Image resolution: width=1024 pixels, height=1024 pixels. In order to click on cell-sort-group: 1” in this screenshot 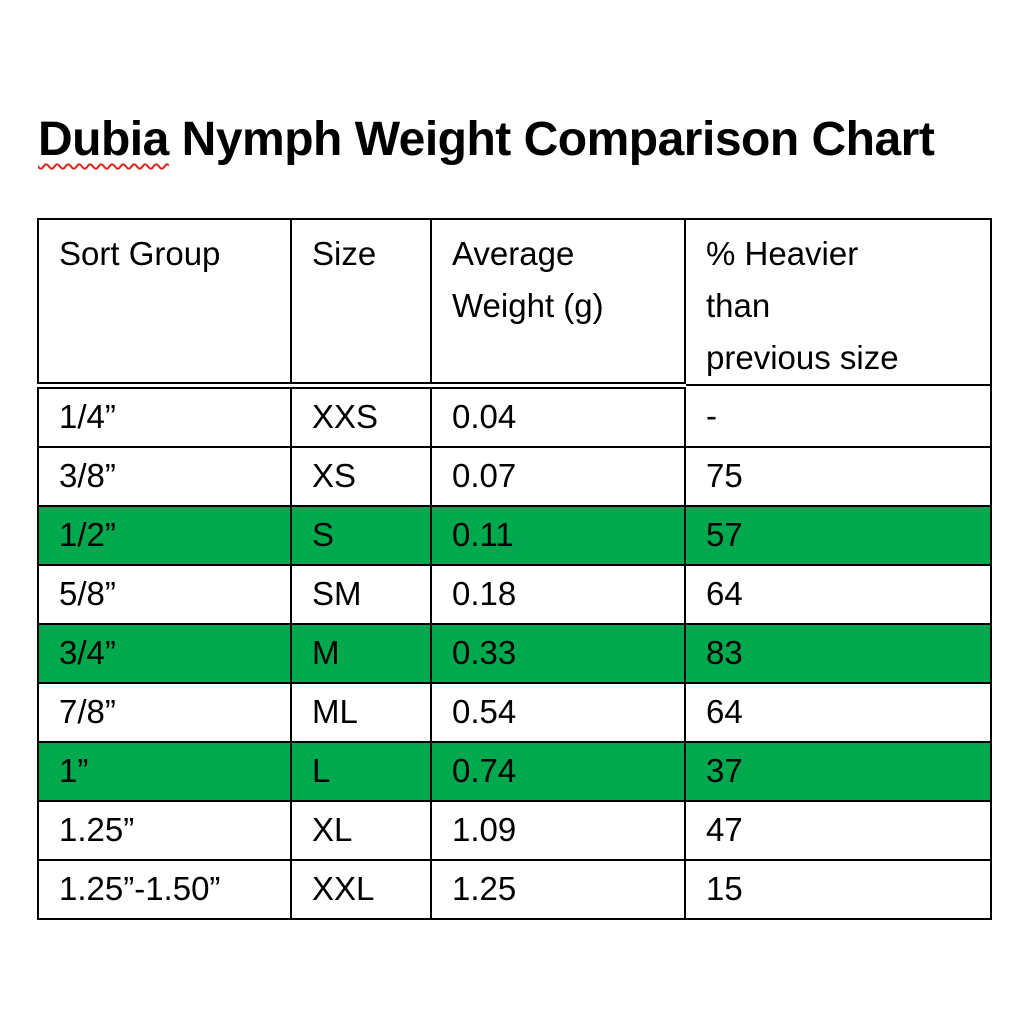, I will do `click(164, 771)`.